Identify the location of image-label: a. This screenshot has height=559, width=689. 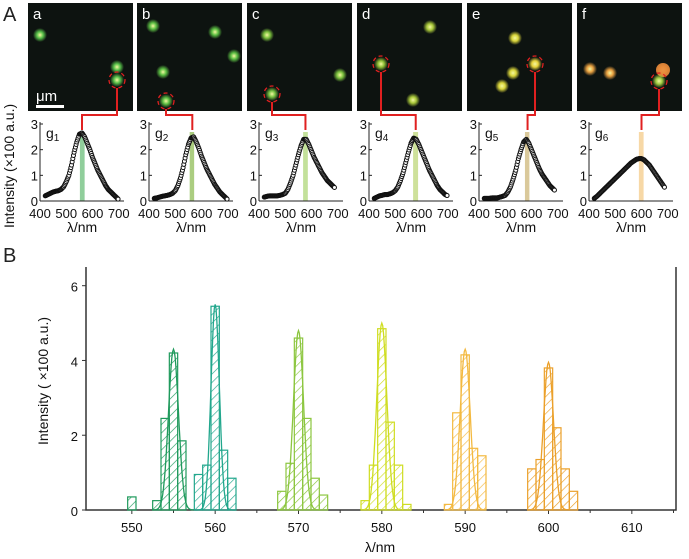
(37, 14).